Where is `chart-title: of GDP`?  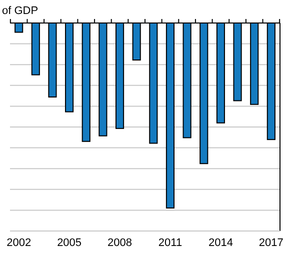 chart-title: of GDP is located at coordinates (20, 11).